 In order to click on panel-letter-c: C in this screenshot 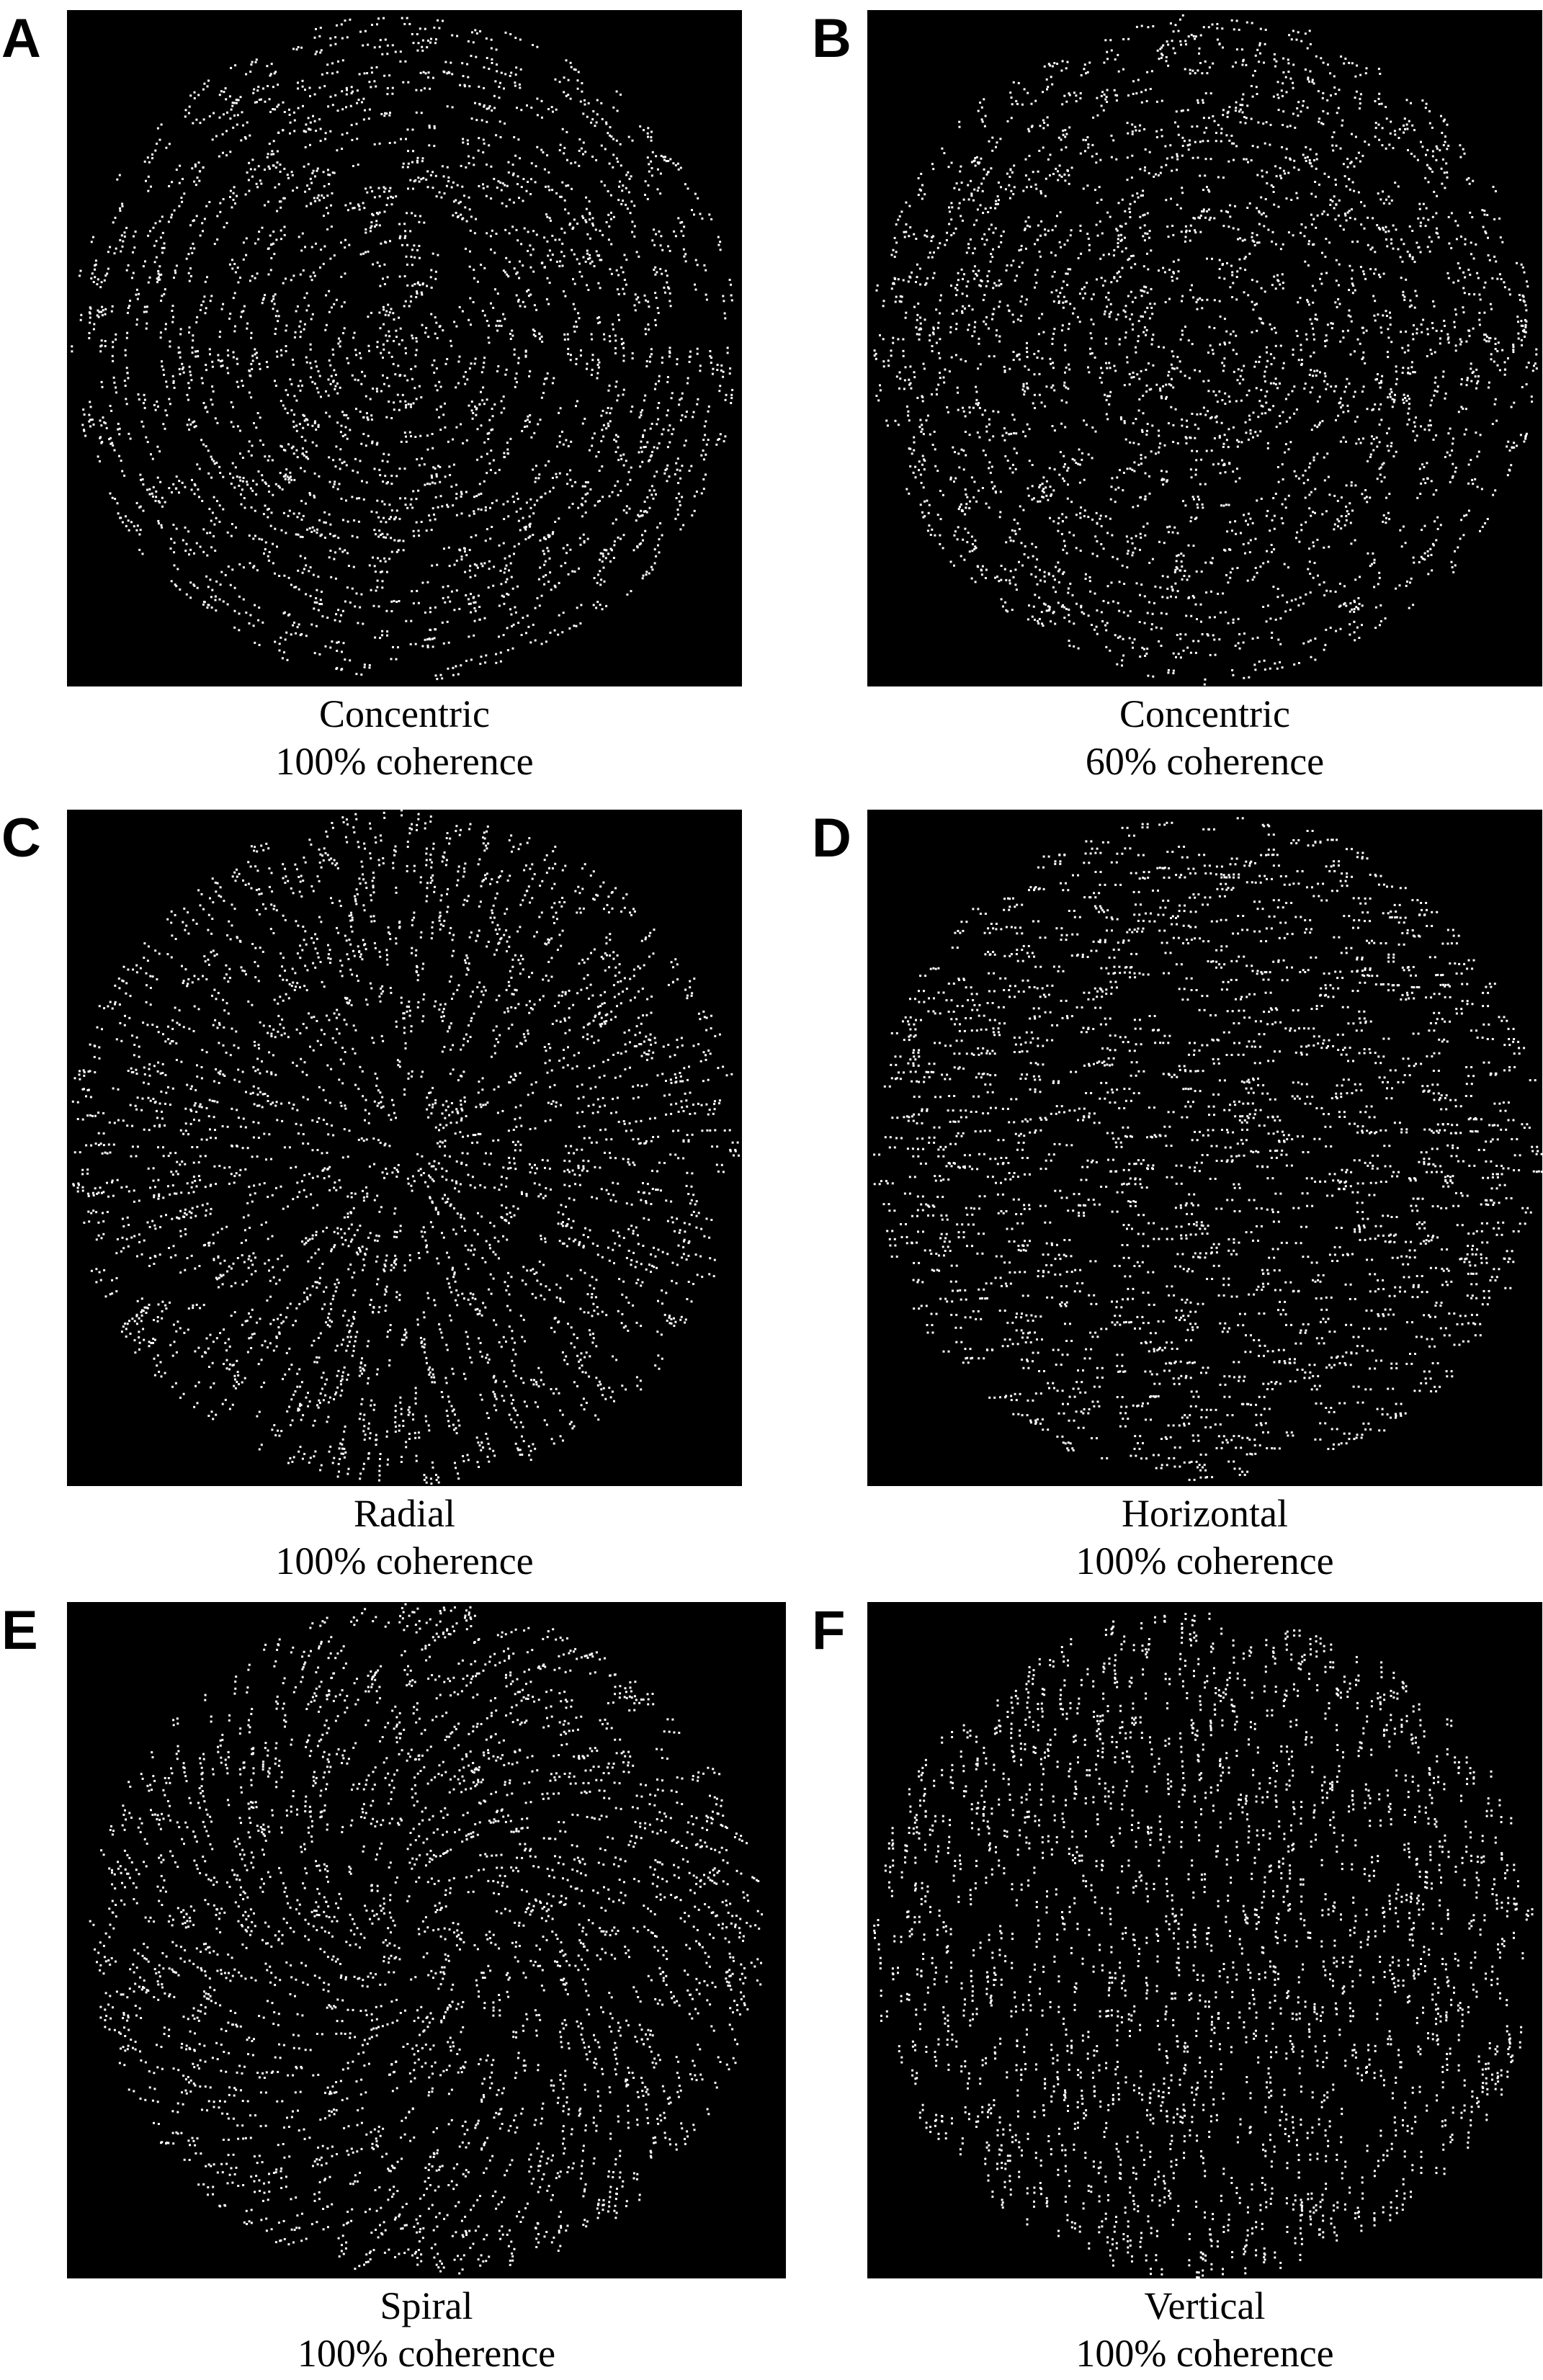, I will do `click(21, 838)`.